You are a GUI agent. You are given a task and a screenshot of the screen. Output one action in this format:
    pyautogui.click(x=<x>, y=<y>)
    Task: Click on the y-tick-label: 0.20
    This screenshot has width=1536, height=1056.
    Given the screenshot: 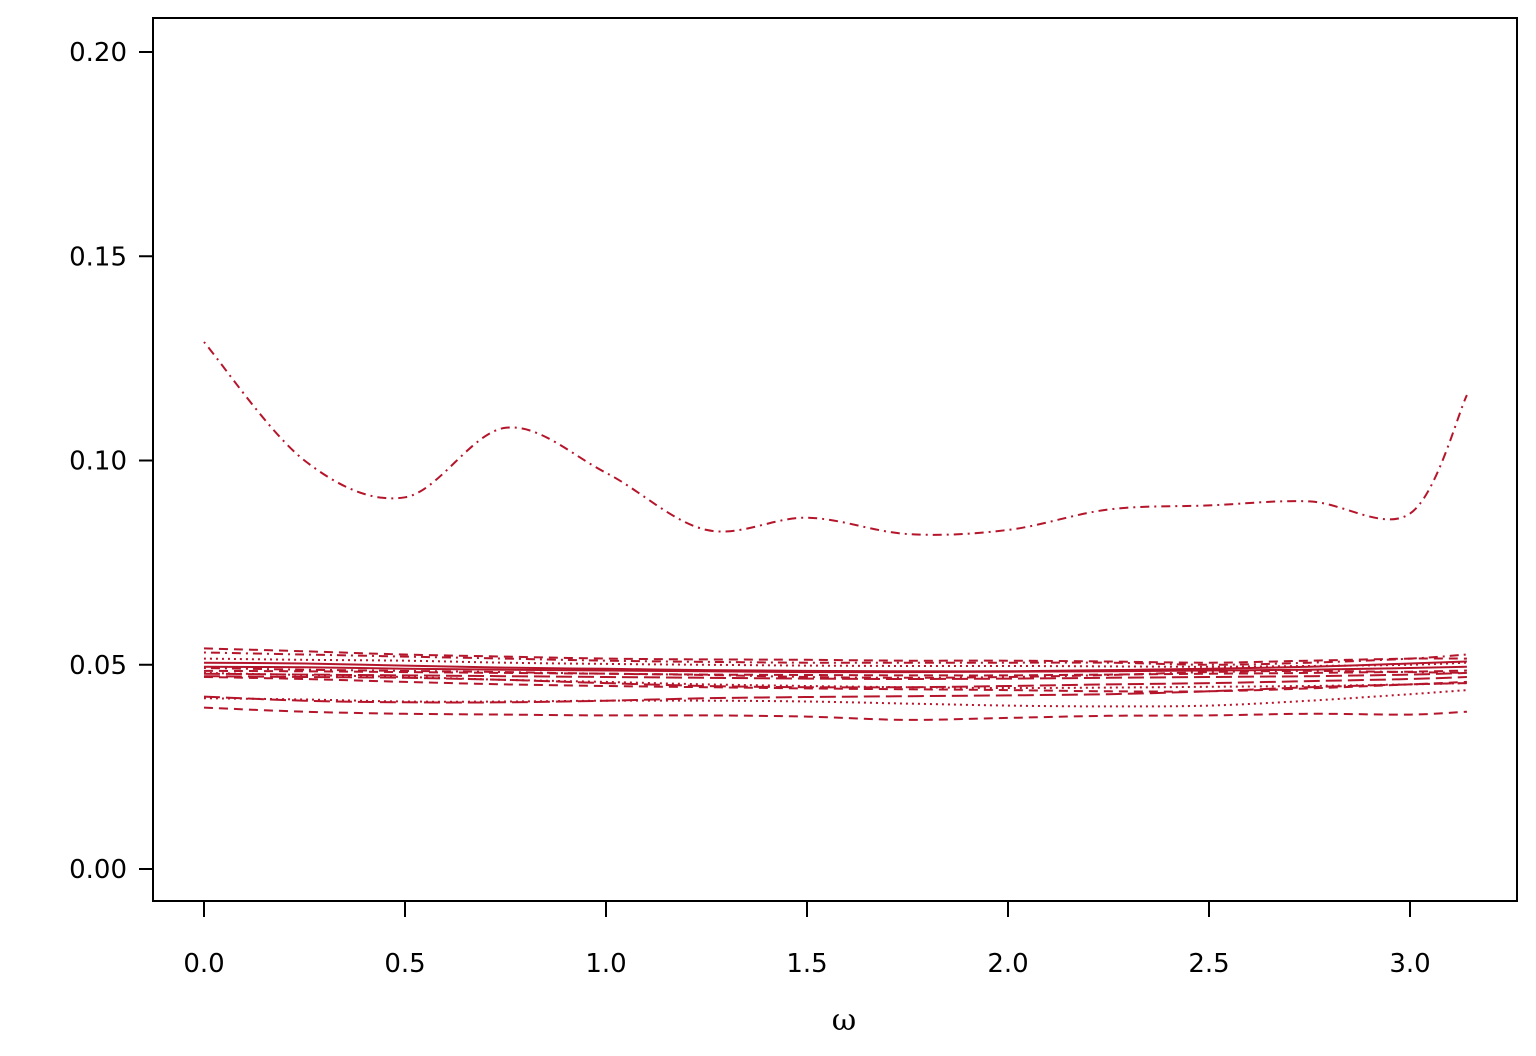 What is the action you would take?
    pyautogui.click(x=98, y=53)
    